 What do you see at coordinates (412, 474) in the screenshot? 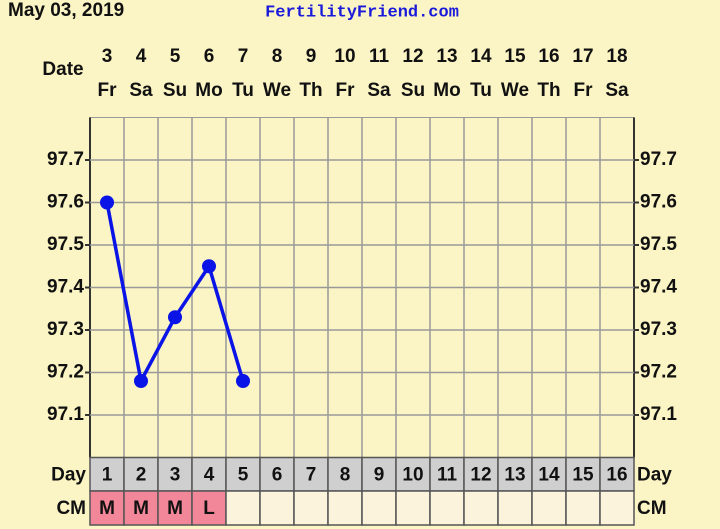
I see `day-label: 10` at bounding box center [412, 474].